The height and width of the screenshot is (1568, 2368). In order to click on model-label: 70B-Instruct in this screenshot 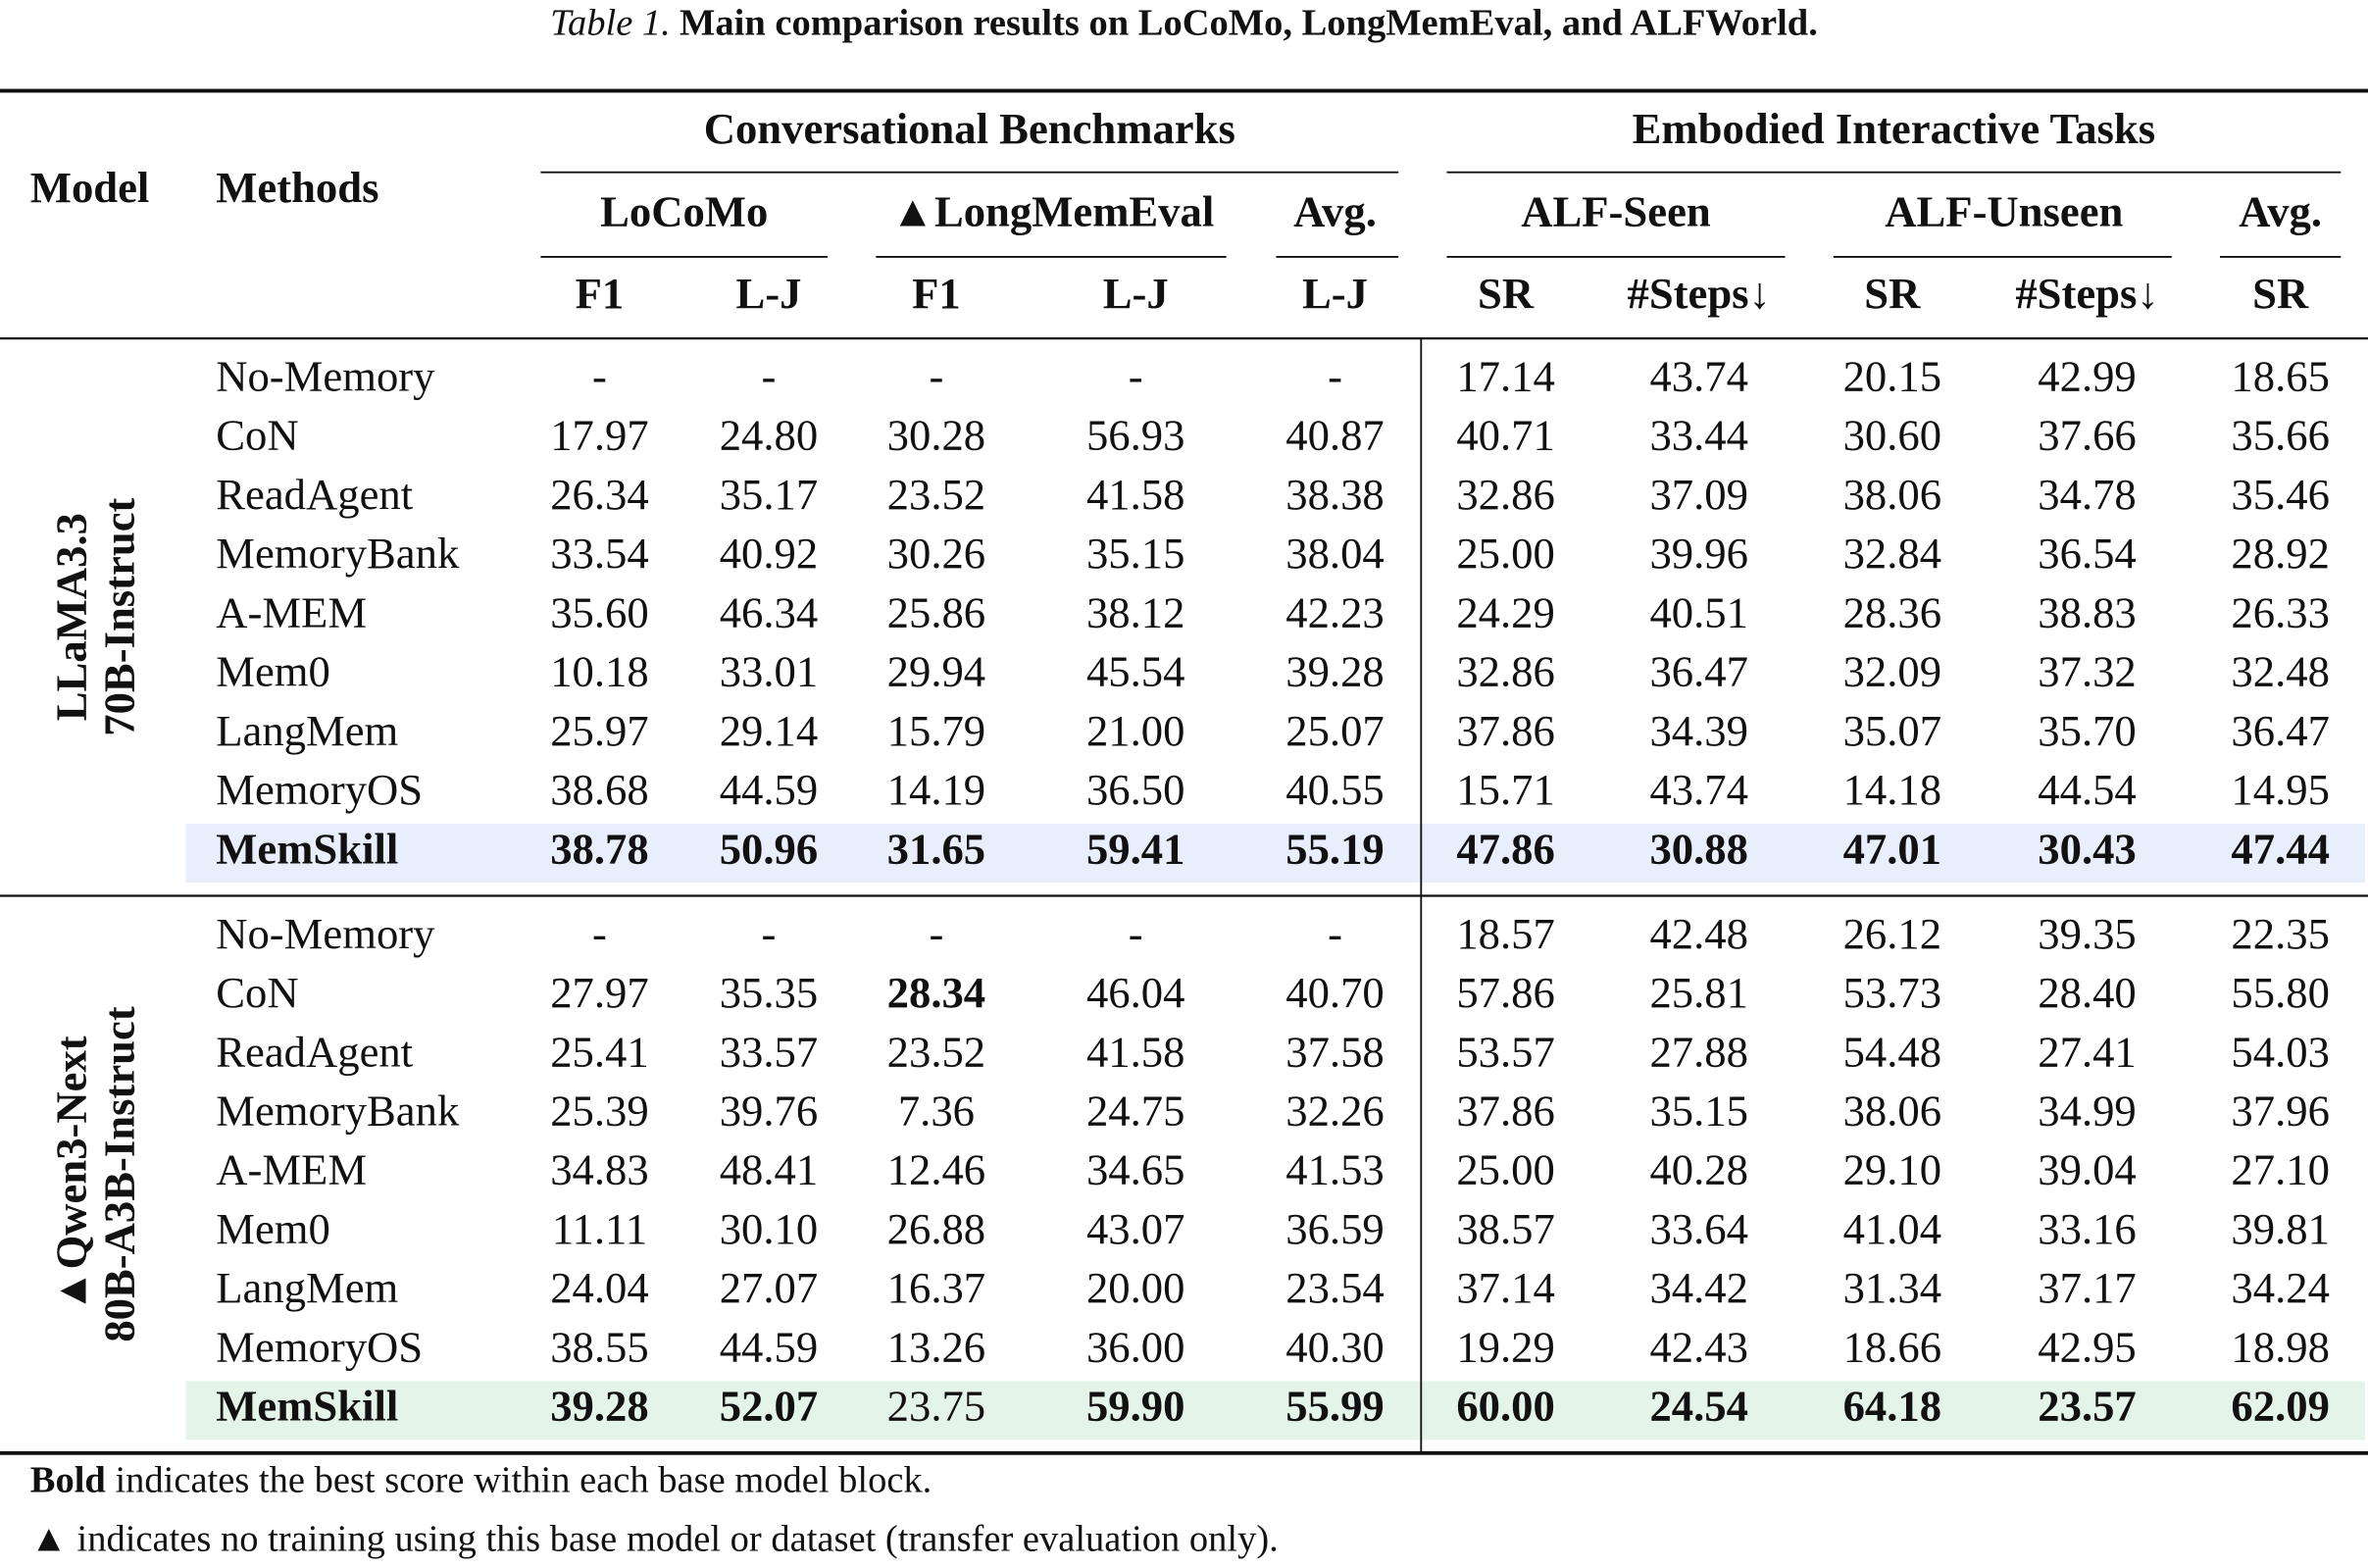, I will do `click(119, 616)`.